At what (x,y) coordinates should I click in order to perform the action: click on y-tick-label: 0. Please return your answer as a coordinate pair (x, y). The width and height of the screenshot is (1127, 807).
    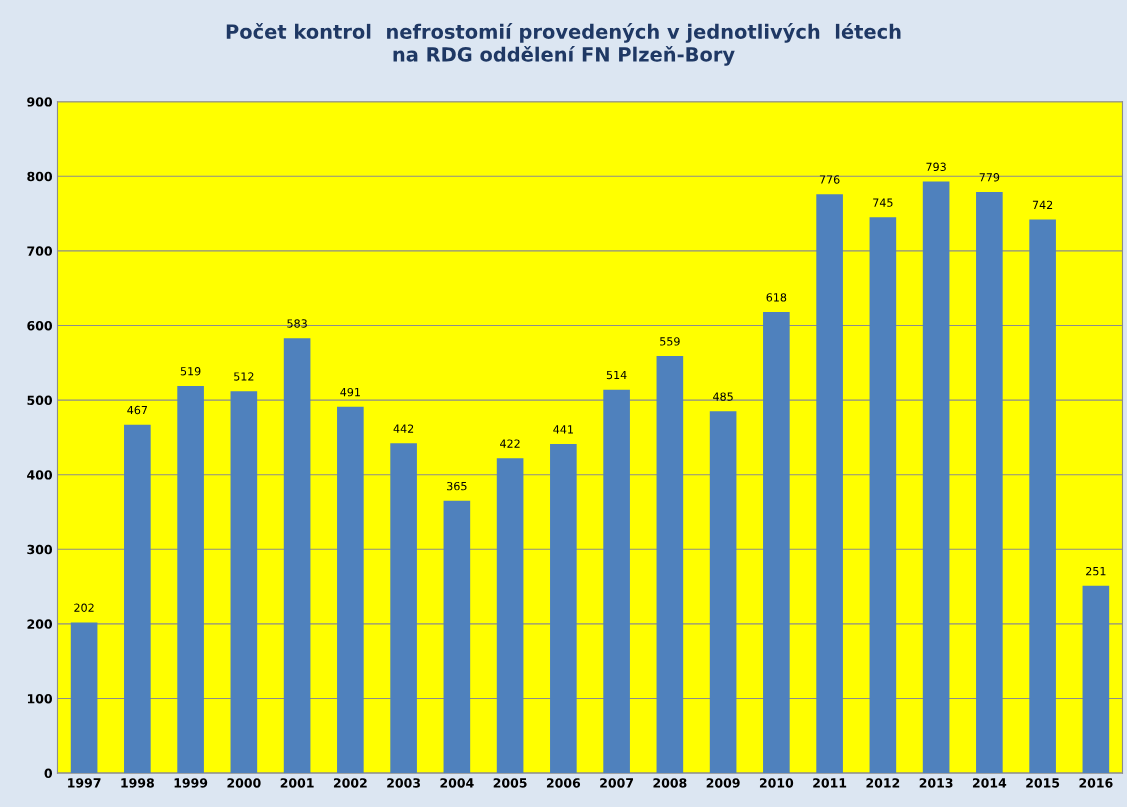
    Looking at the image, I should click on (48, 773).